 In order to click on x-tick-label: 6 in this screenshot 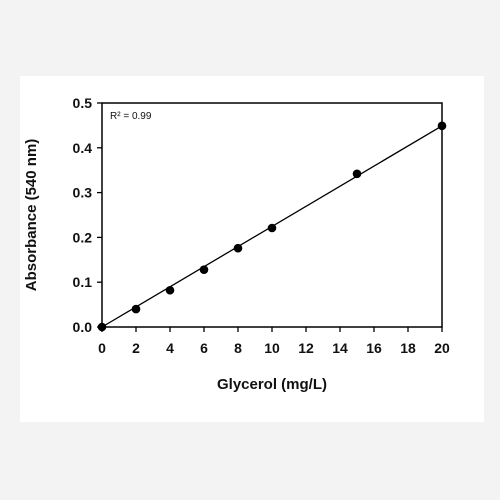, I will do `click(204, 348)`.